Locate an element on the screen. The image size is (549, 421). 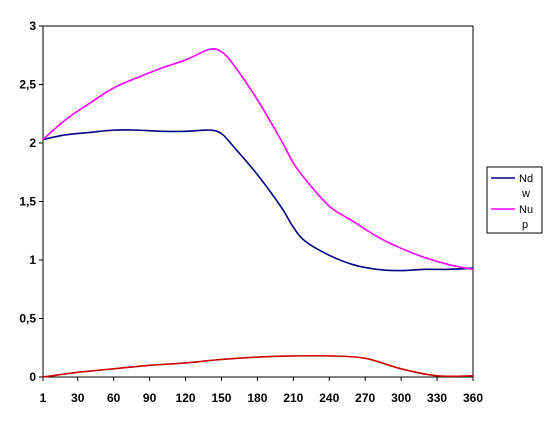
x-tick-label: 60 is located at coordinates (114, 398).